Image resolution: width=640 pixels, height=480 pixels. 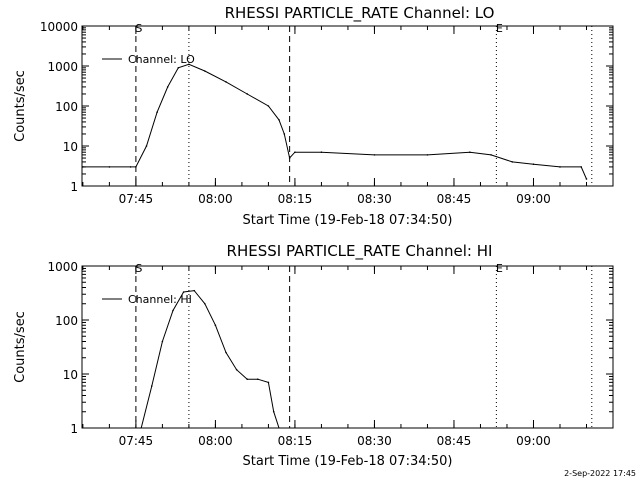 What do you see at coordinates (600, 473) in the screenshot?
I see `footer-timestamp: 2-Sep-2022 17:45` at bounding box center [600, 473].